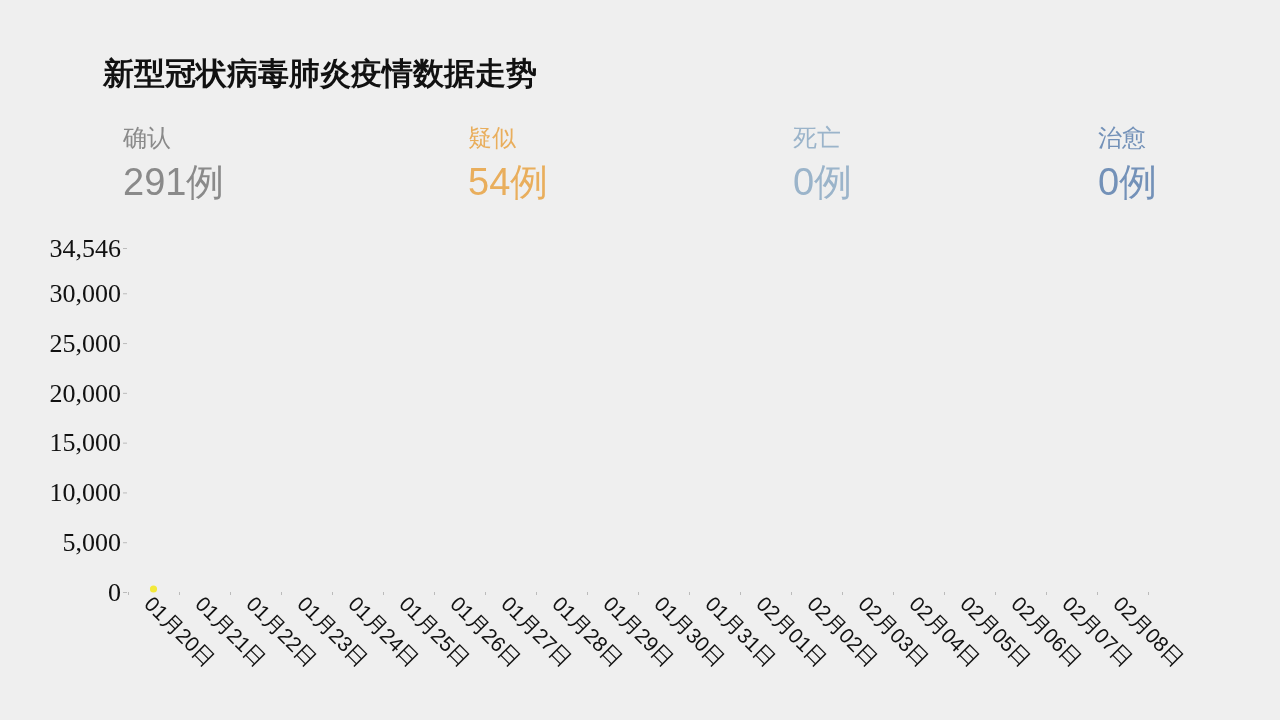 The image size is (1280, 720). What do you see at coordinates (508, 182) in the screenshot?
I see `text: 54例` at bounding box center [508, 182].